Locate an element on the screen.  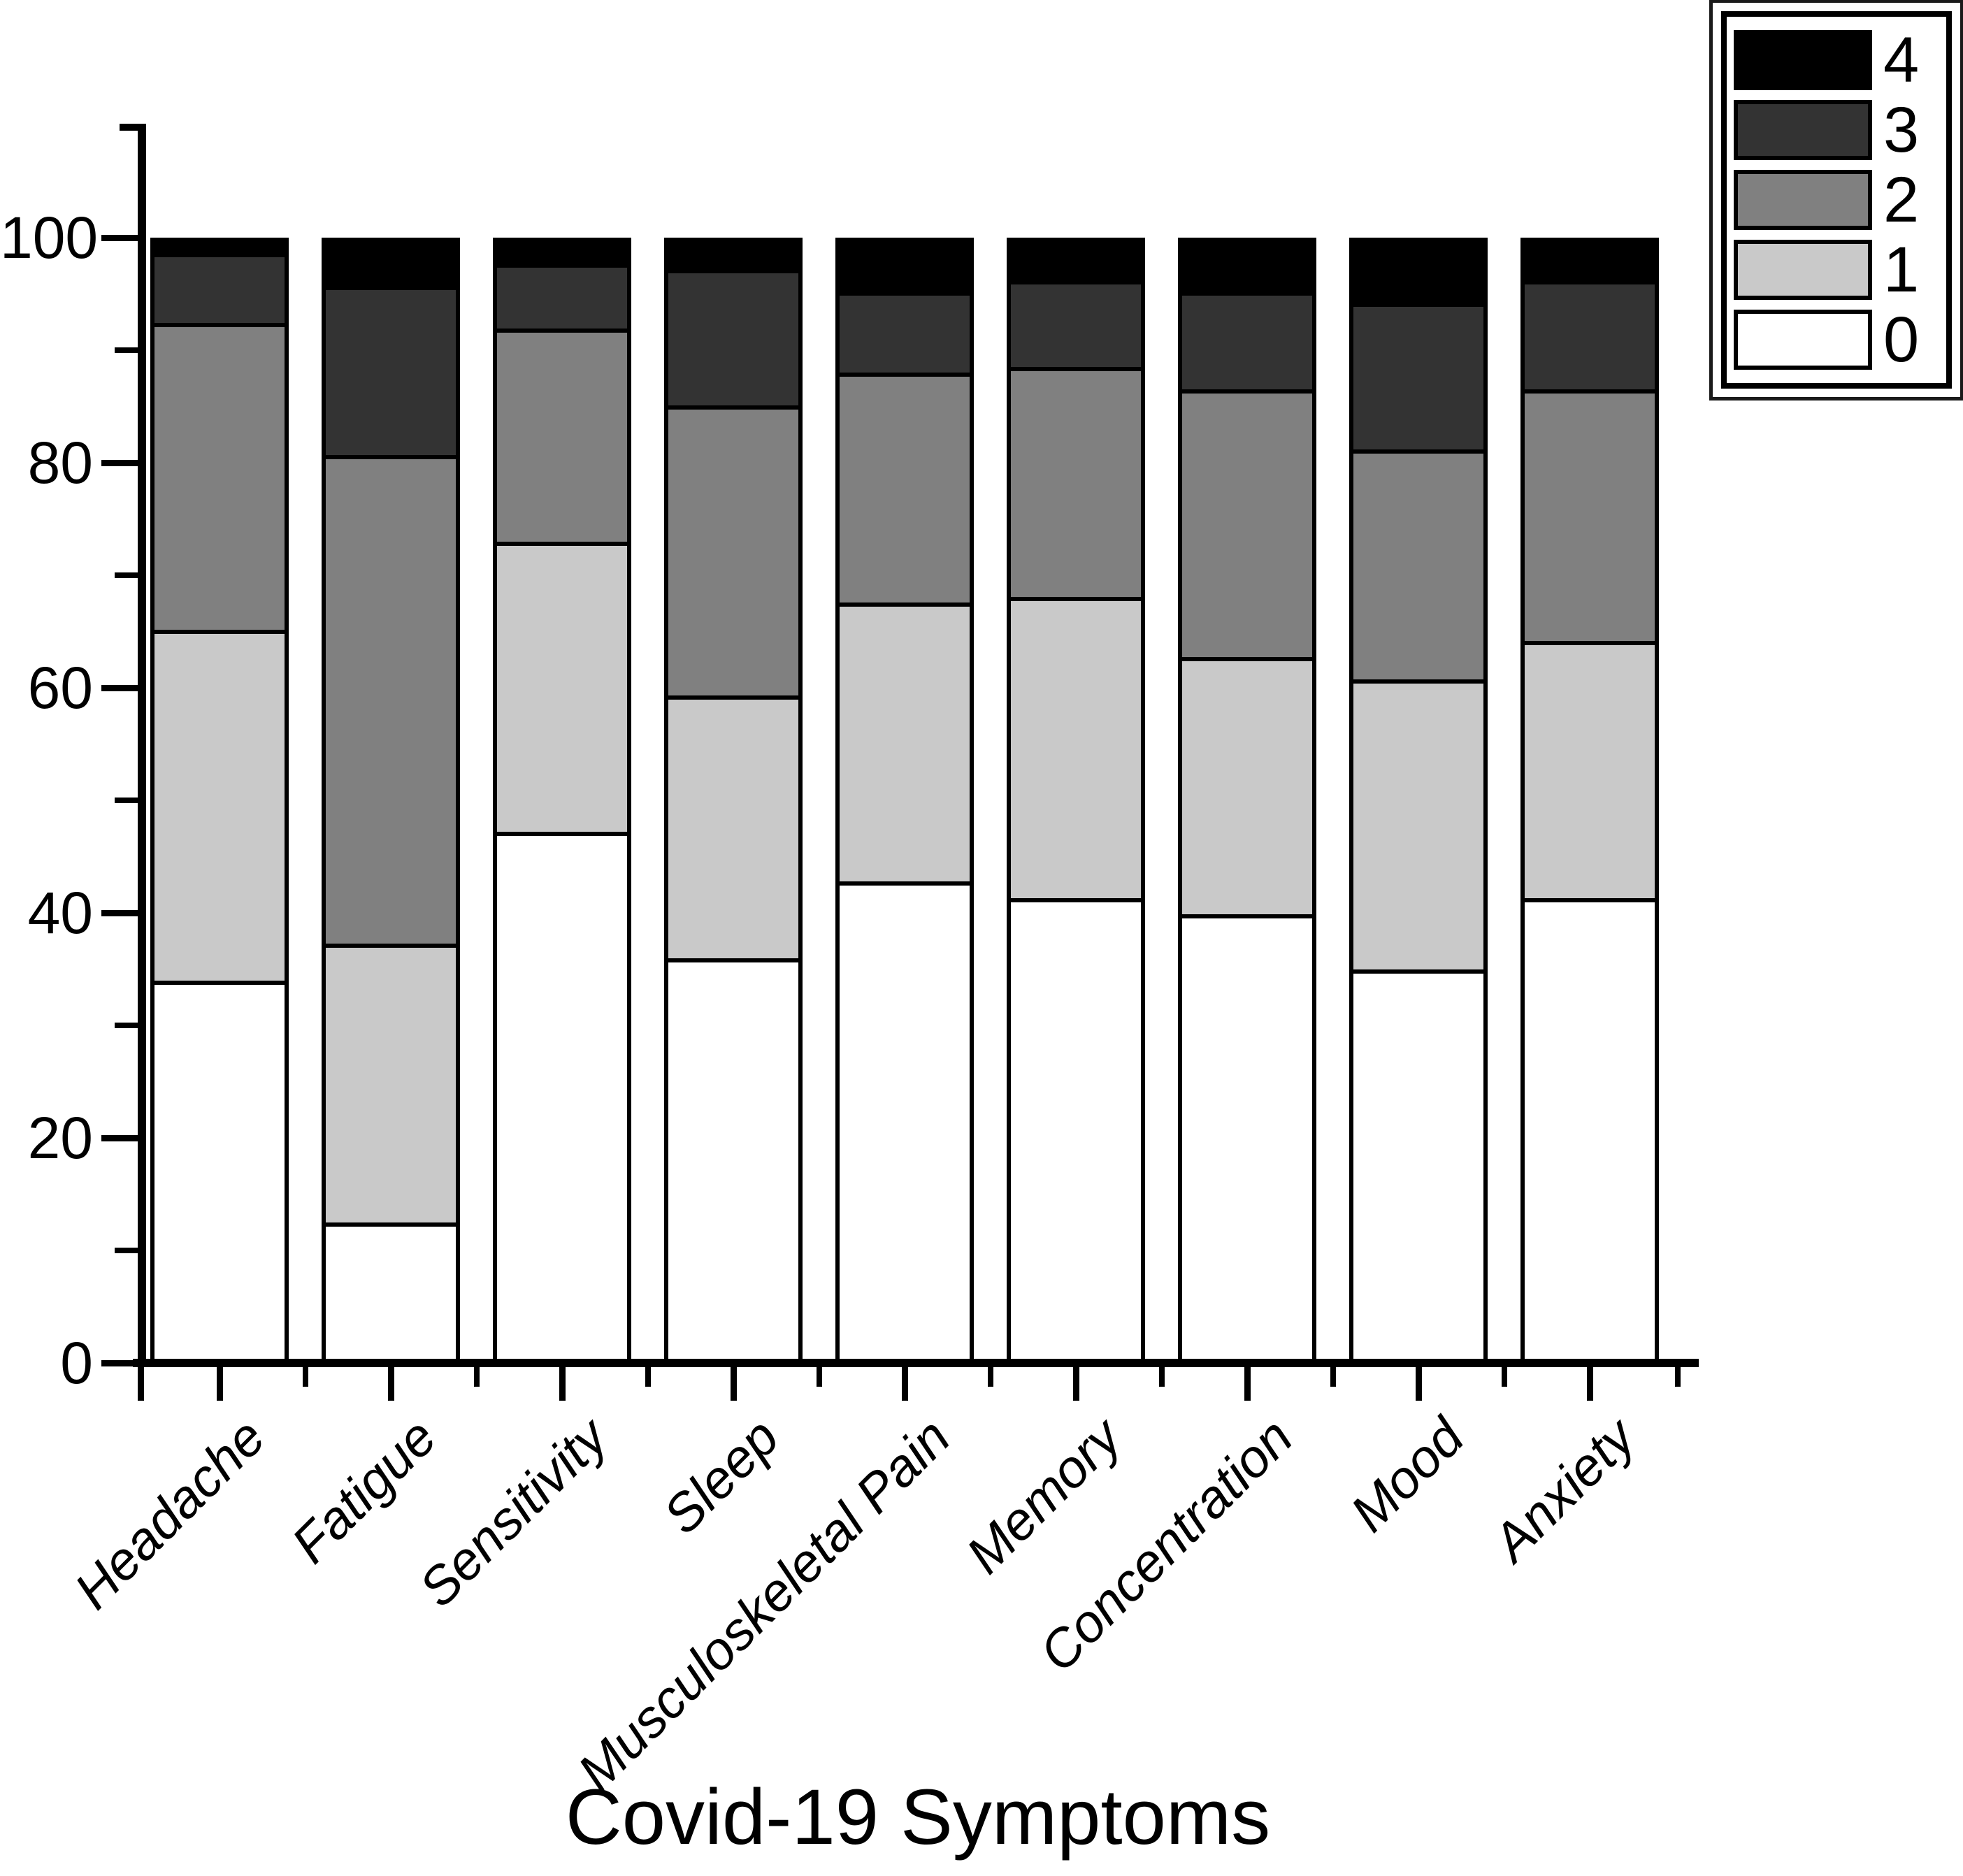
bar-concentration is located at coordinates (1247, 800).